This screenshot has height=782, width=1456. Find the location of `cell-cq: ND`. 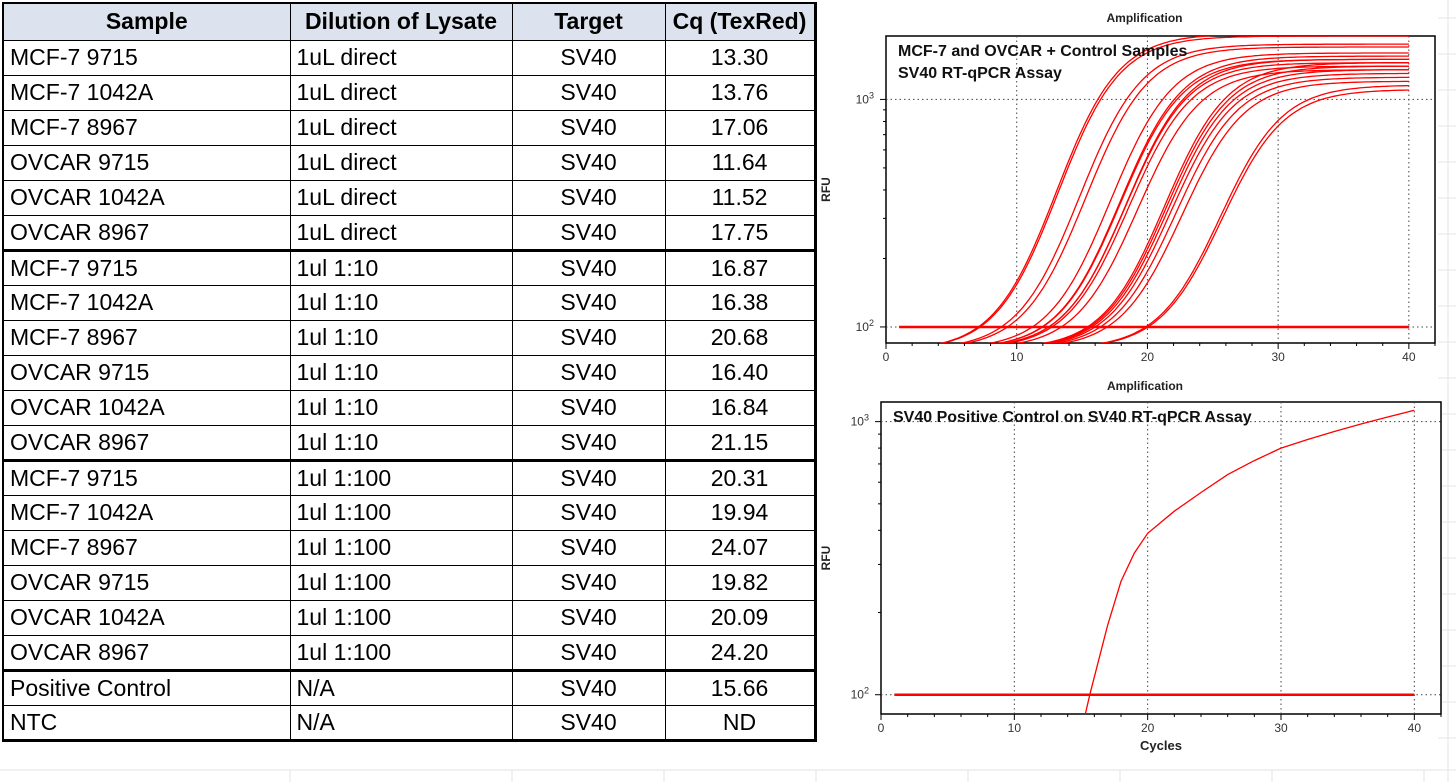

cell-cq: ND is located at coordinates (740, 723).